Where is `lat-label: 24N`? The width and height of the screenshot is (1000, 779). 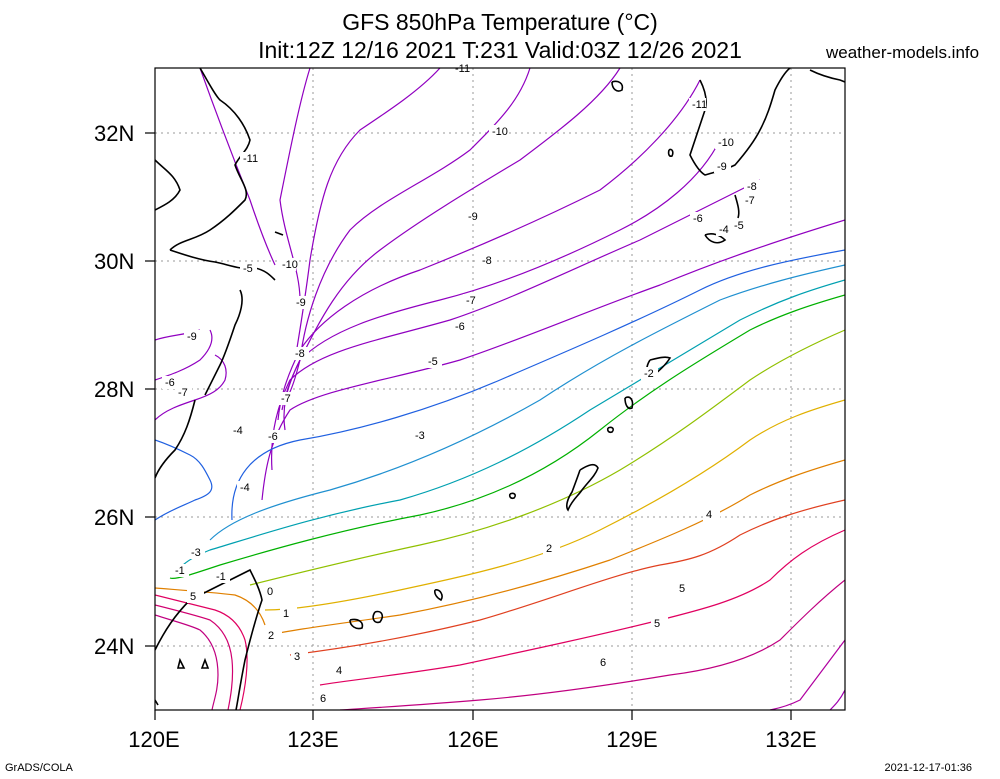 lat-label: 24N is located at coordinates (114, 646).